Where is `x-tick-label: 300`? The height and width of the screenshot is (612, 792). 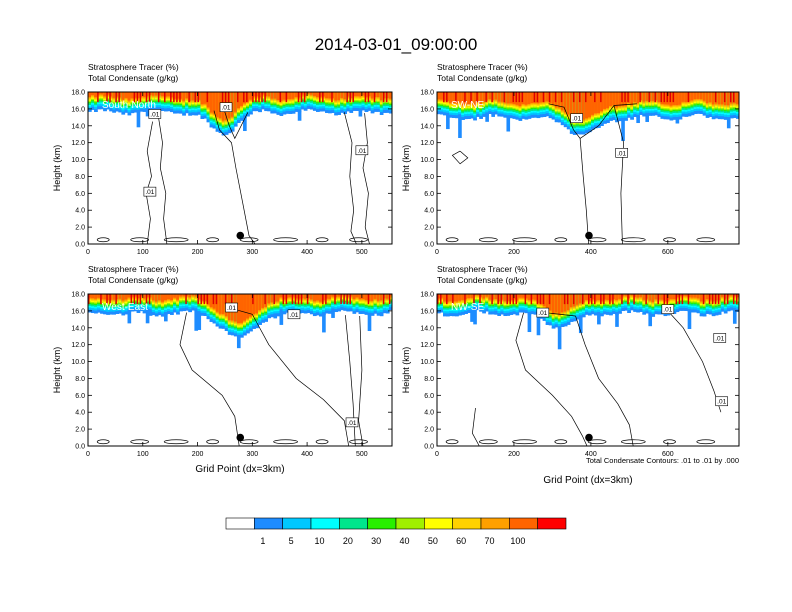
x-tick-label: 300 is located at coordinates (252, 454).